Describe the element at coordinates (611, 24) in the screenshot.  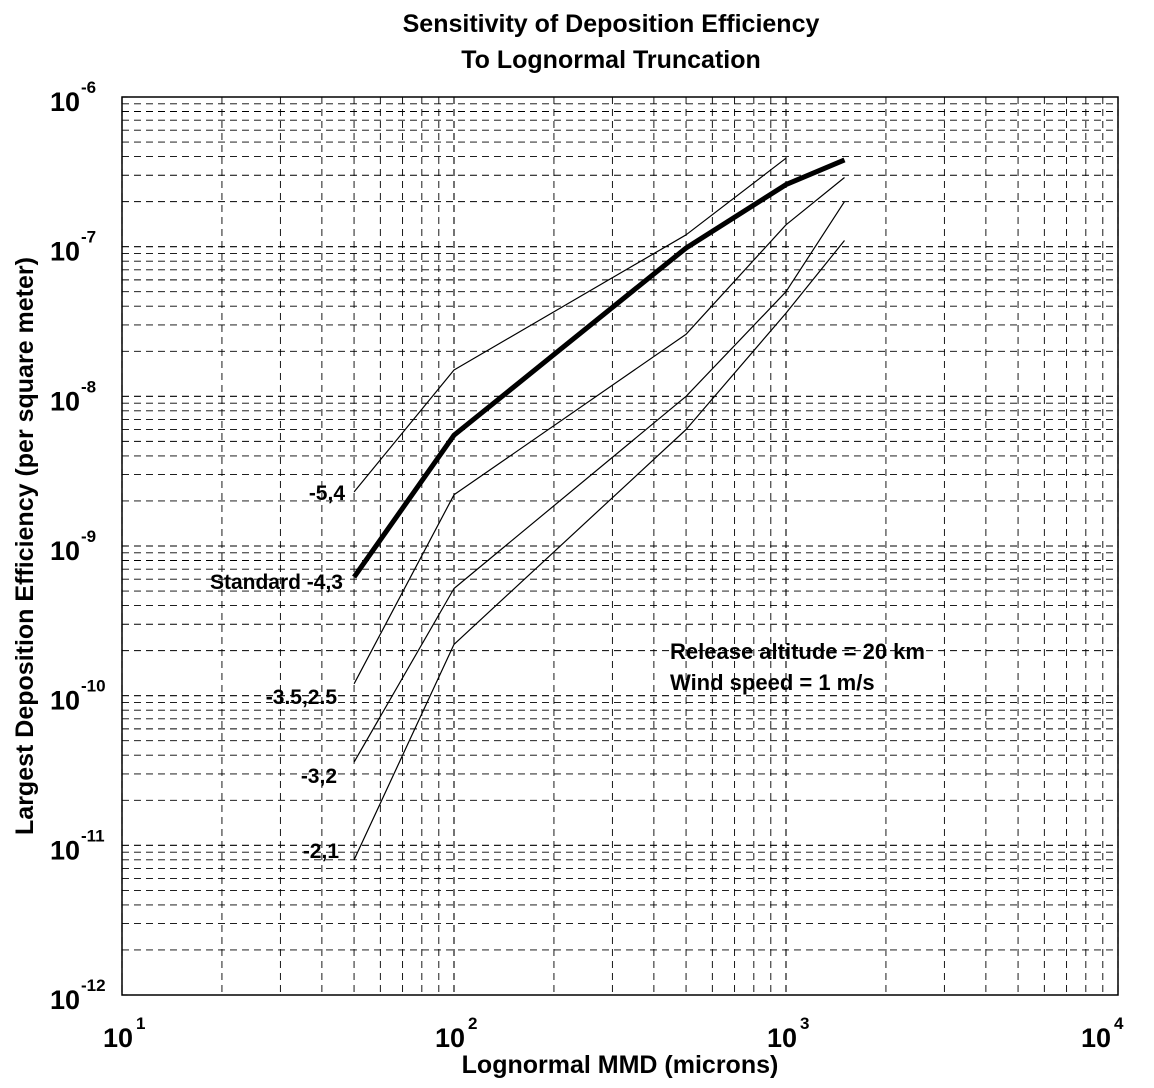
I see `chart-title: Sensitivity of Deposition Efficiency` at that location.